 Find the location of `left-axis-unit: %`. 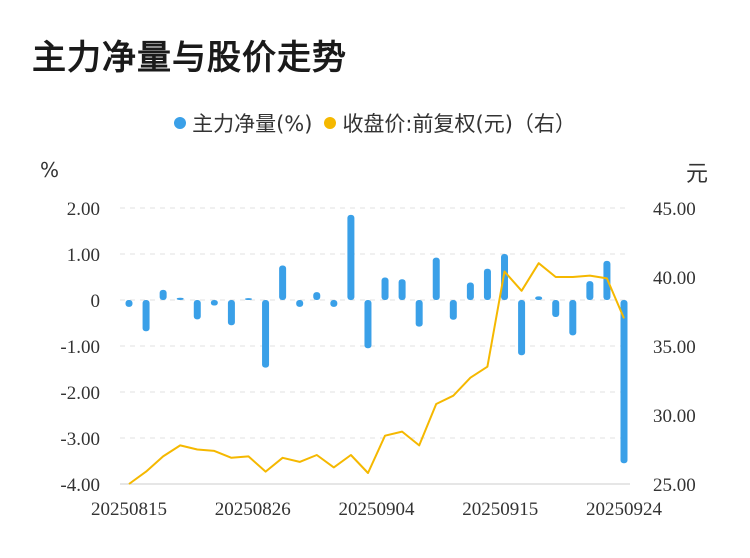

left-axis-unit: % is located at coordinates (50, 170).